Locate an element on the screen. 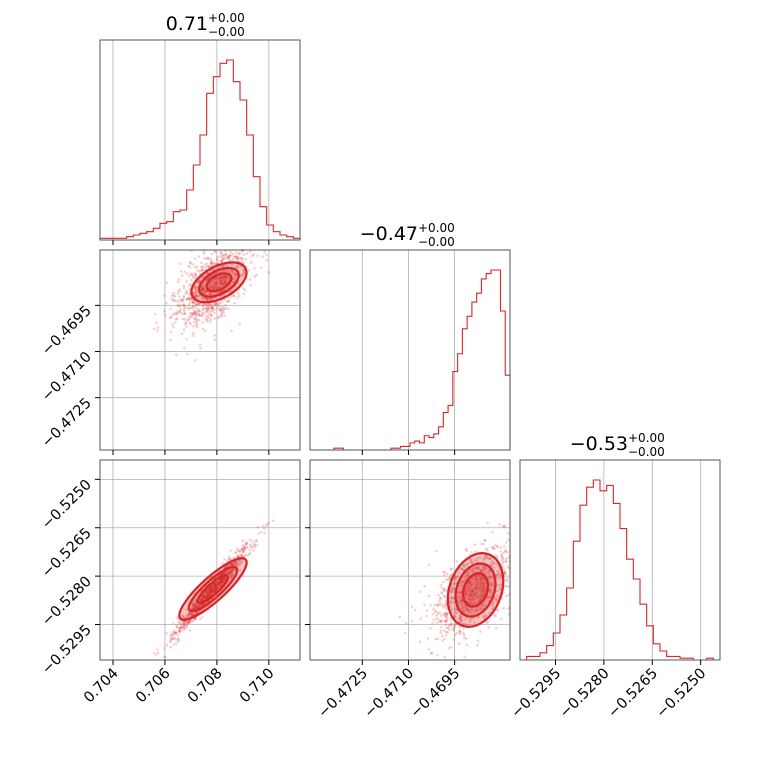 This screenshot has width=760, height=760. y-tick-label: −0.5280 is located at coordinates (67, 602).